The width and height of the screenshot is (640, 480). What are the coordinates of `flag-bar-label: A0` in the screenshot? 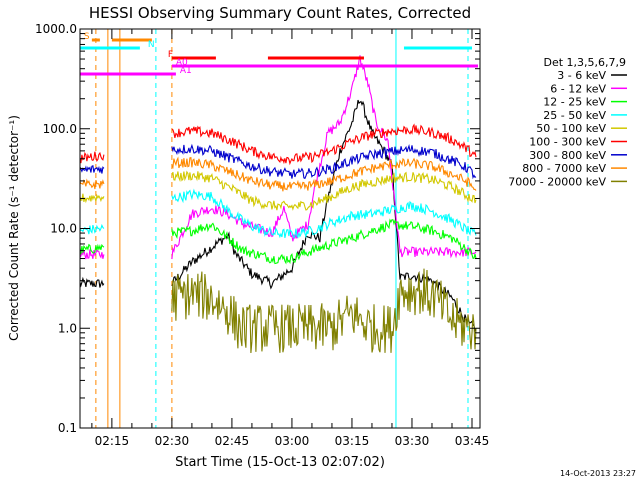 It's located at (182, 63).